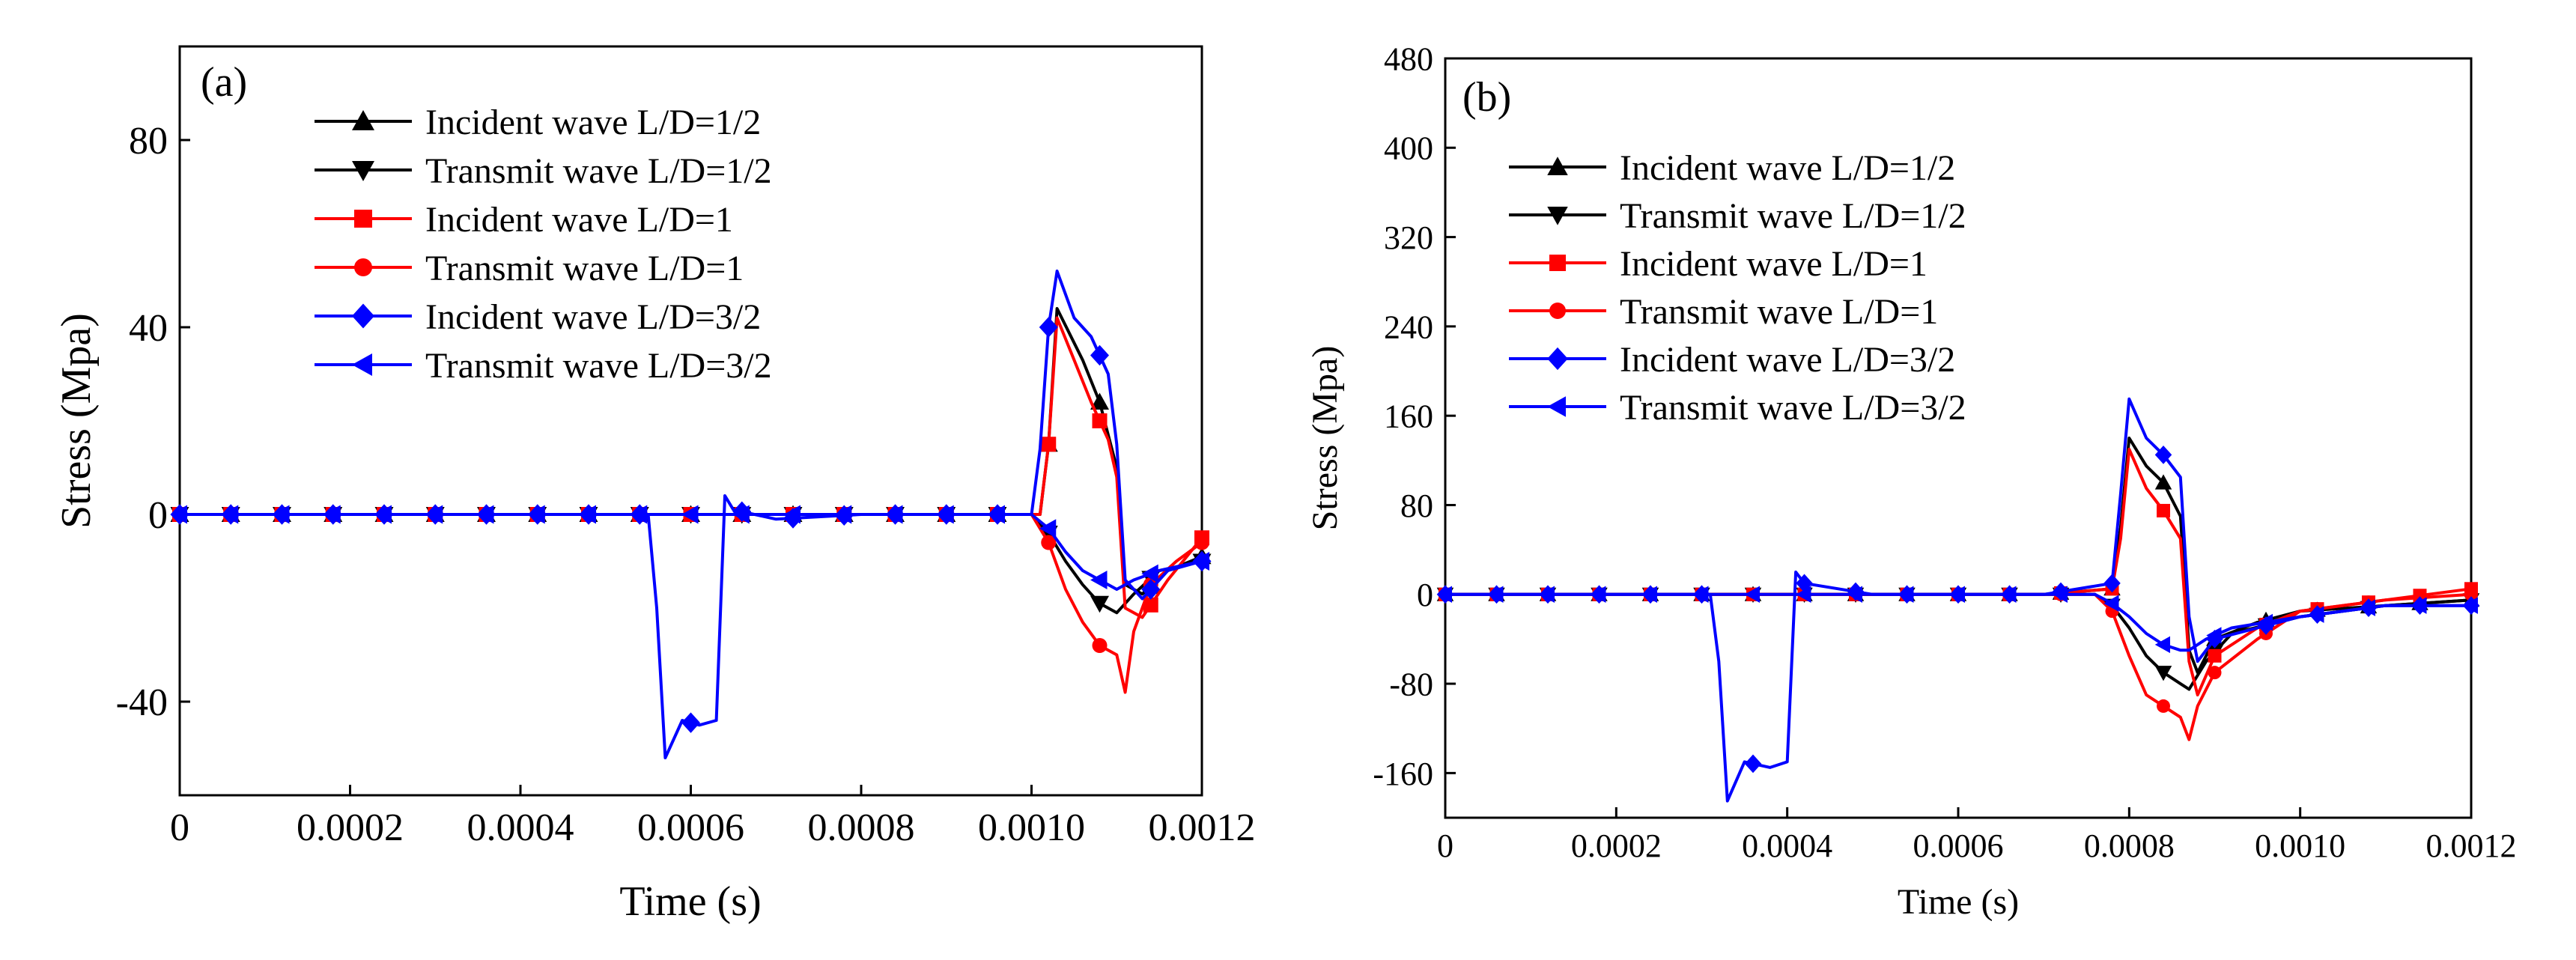 The height and width of the screenshot is (960, 2576). I want to click on legend-item: Transmit wave L/D=3/2, so click(543, 366).